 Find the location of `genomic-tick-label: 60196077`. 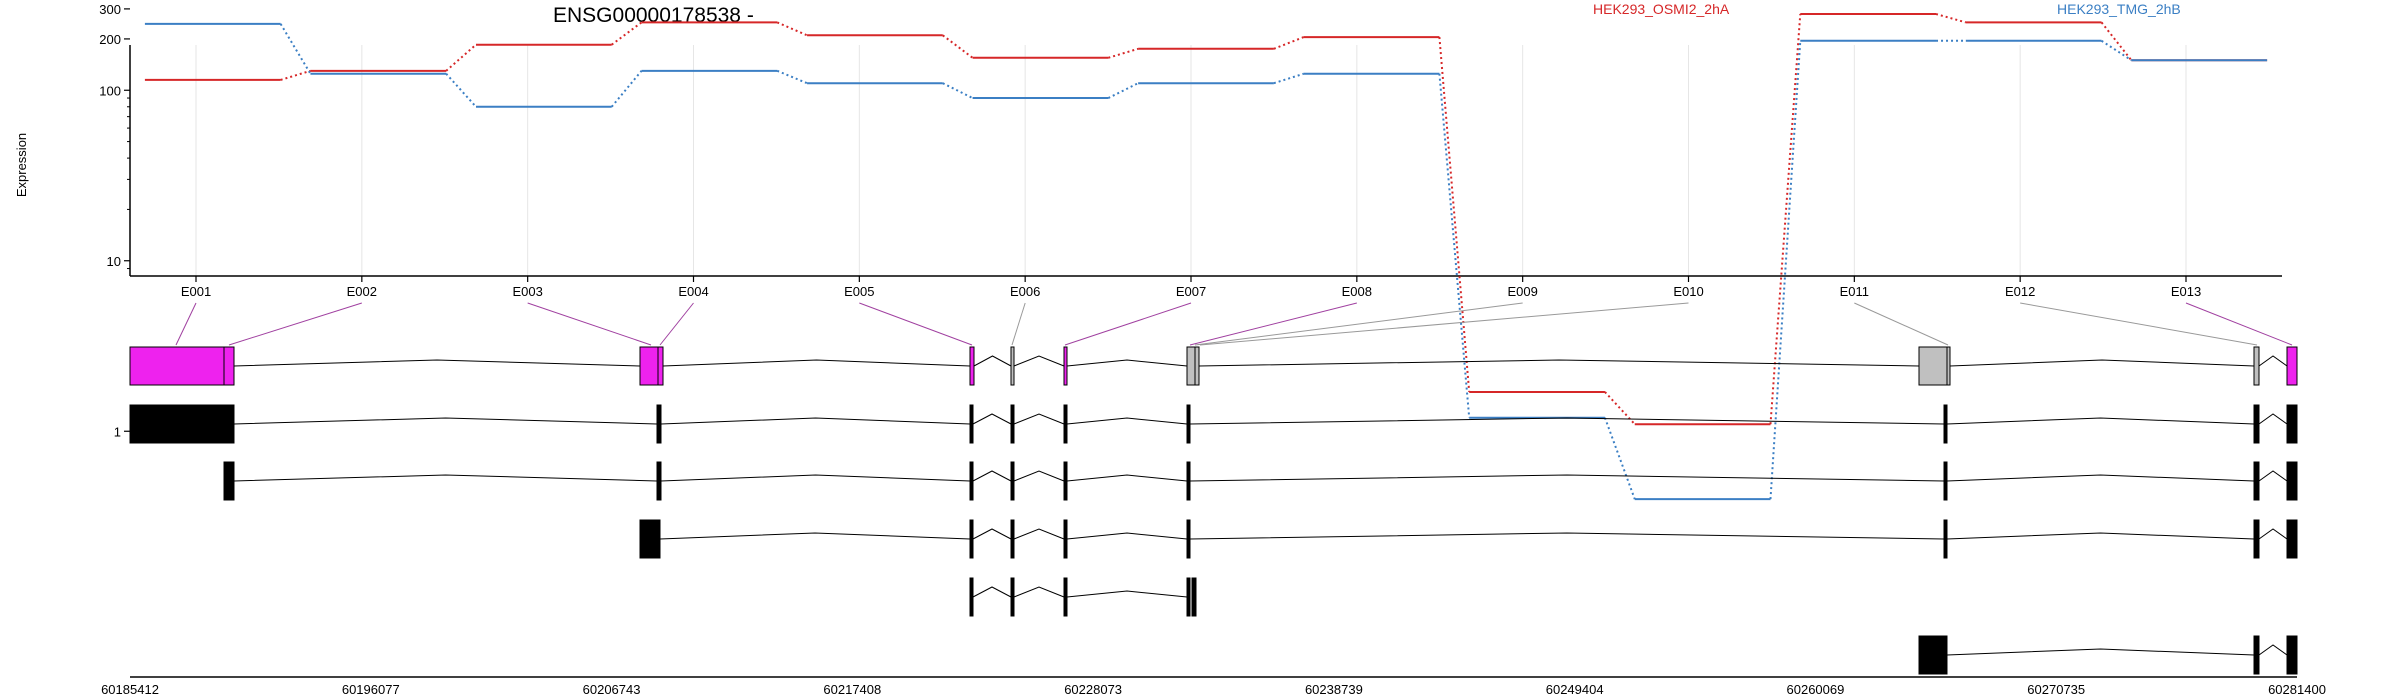

genomic-tick-label: 60196077 is located at coordinates (371, 689).